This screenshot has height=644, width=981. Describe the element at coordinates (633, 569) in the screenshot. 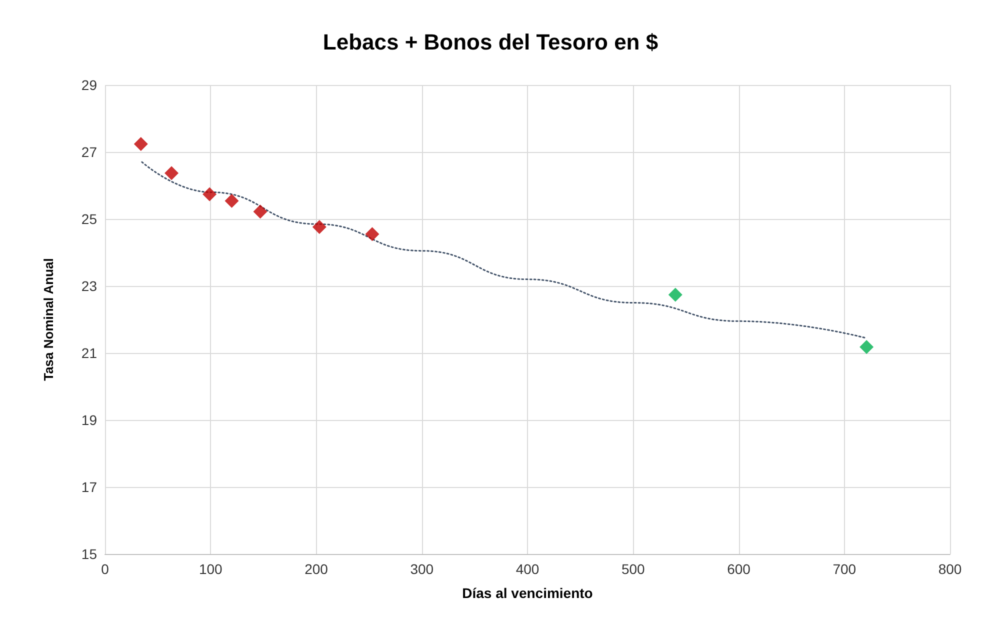

I see `x-tick-label: 500` at that location.